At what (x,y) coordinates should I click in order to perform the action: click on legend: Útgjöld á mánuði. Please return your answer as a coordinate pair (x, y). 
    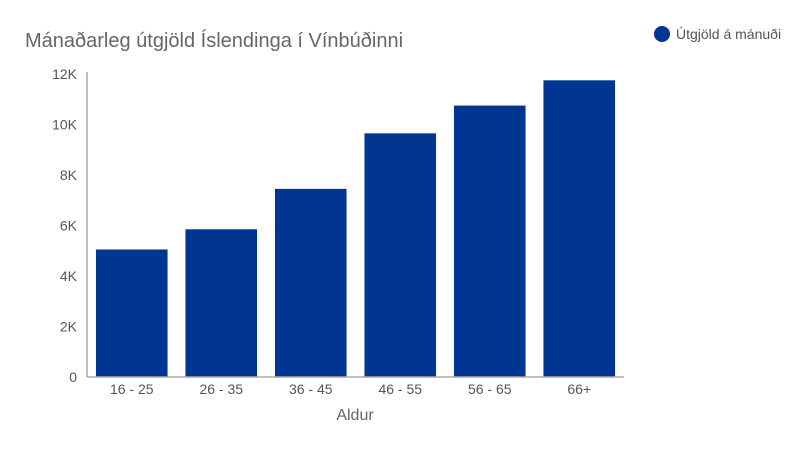
    Looking at the image, I should click on (717, 34).